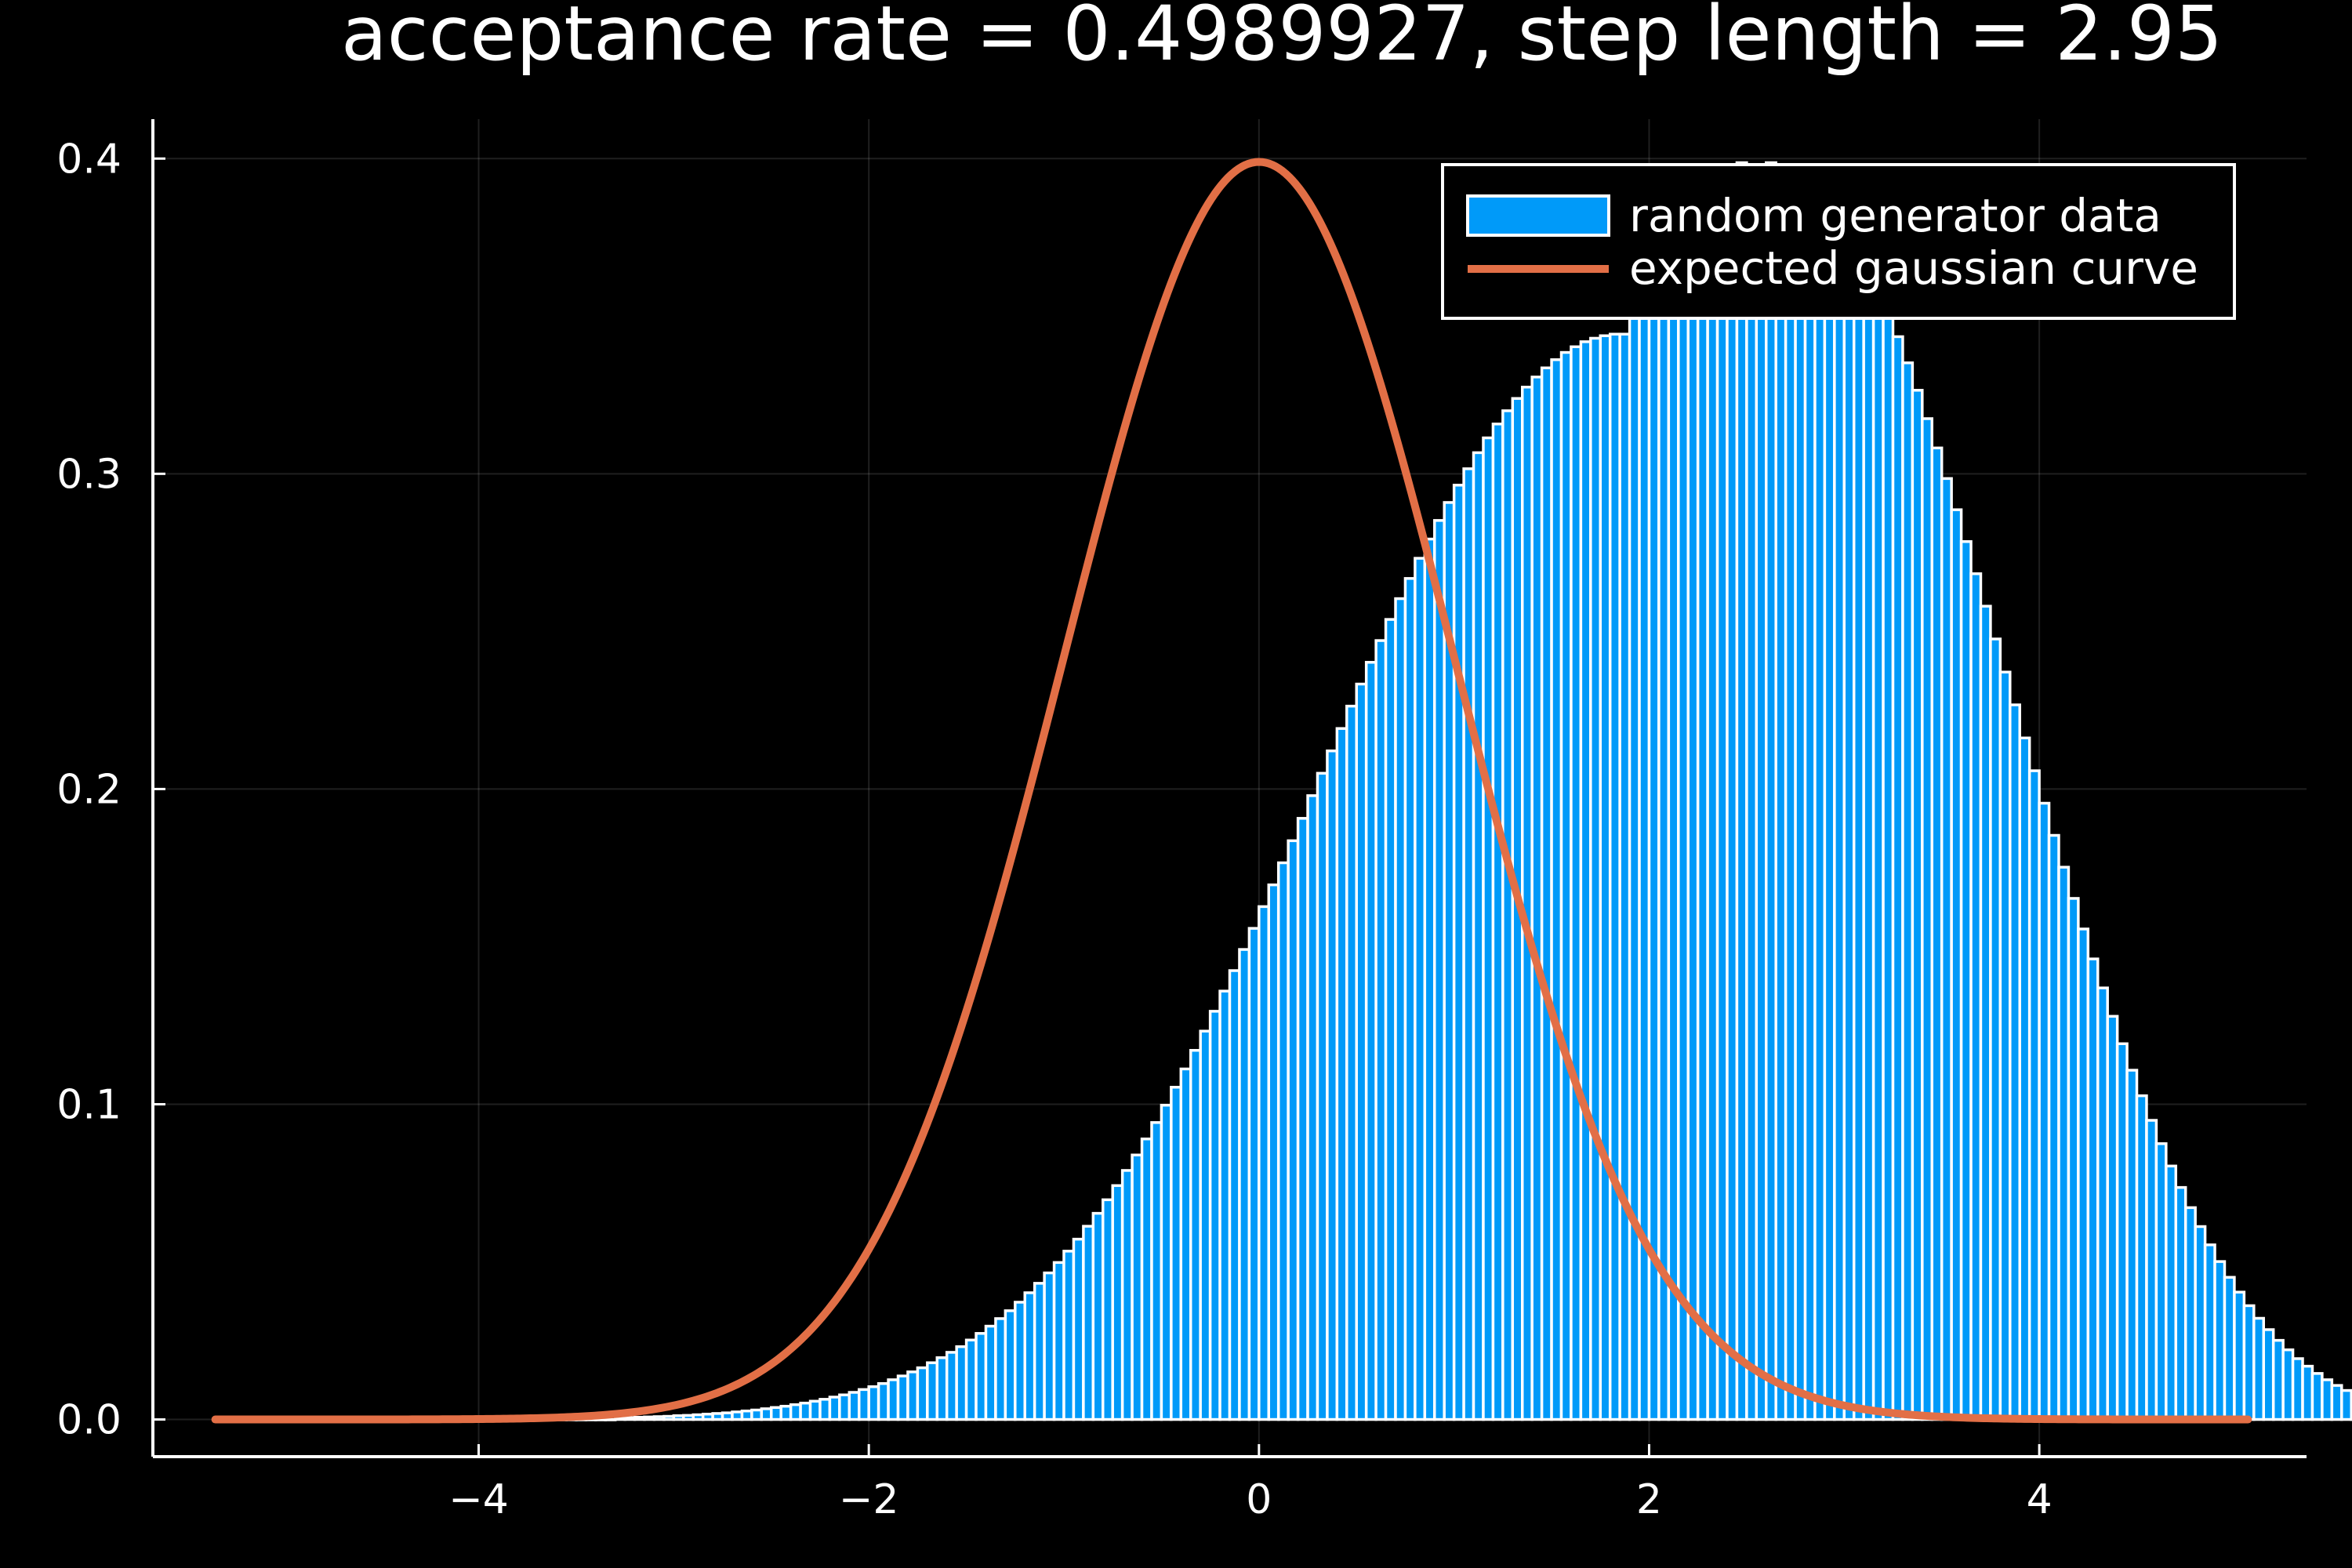  I want to click on legend-box, so click(1838, 241).